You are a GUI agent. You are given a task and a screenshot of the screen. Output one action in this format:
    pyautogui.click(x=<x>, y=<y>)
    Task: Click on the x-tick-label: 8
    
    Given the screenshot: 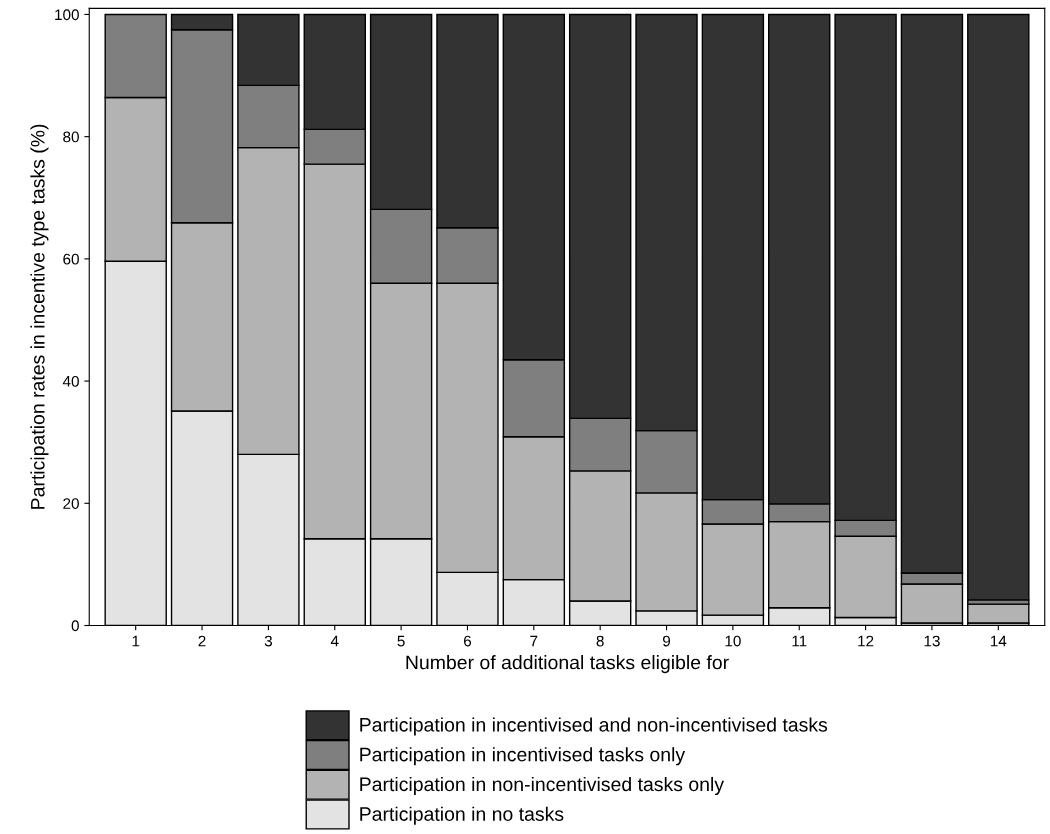 What is the action you would take?
    pyautogui.click(x=600, y=641)
    